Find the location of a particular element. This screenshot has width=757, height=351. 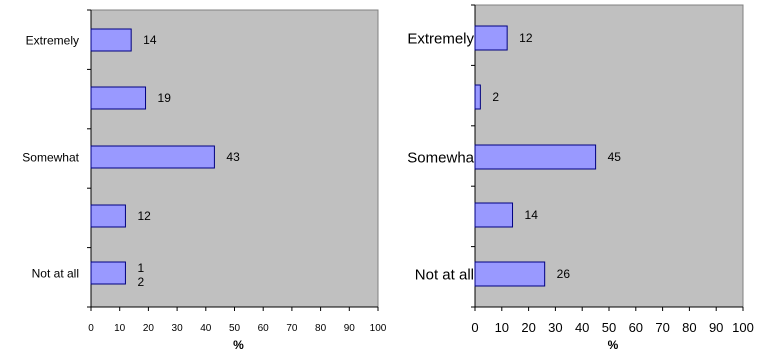

category-label: Somewhat is located at coordinates (50, 157).